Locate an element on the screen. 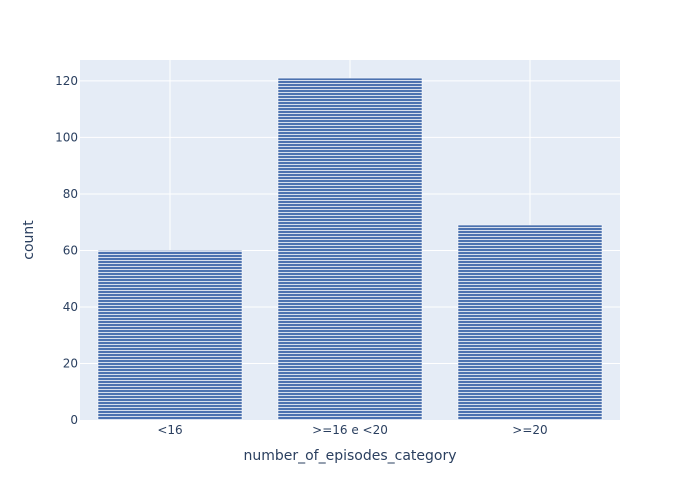 The height and width of the screenshot is (500, 700). y-tick-label: 0 is located at coordinates (74, 420).